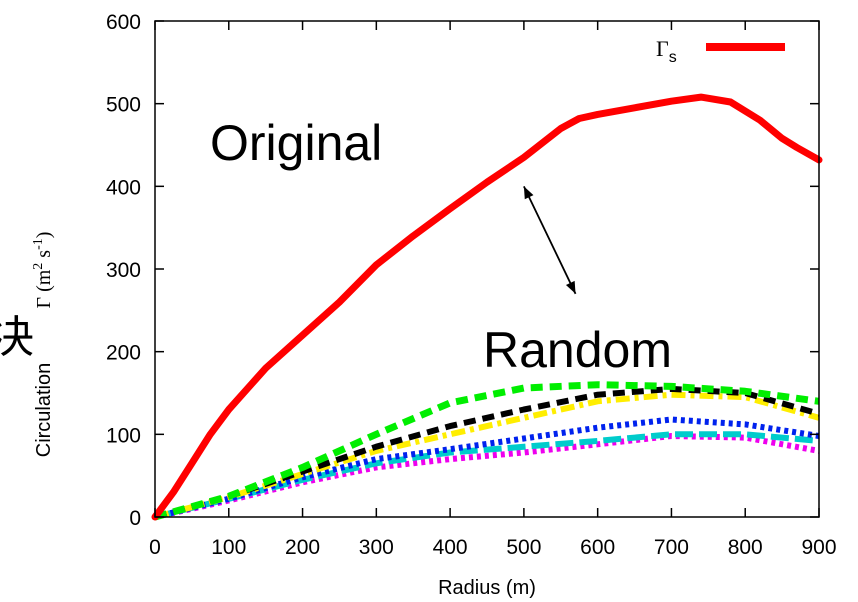  Describe the element at coordinates (523, 547) in the screenshot. I see `x-tick-label: 500` at that location.